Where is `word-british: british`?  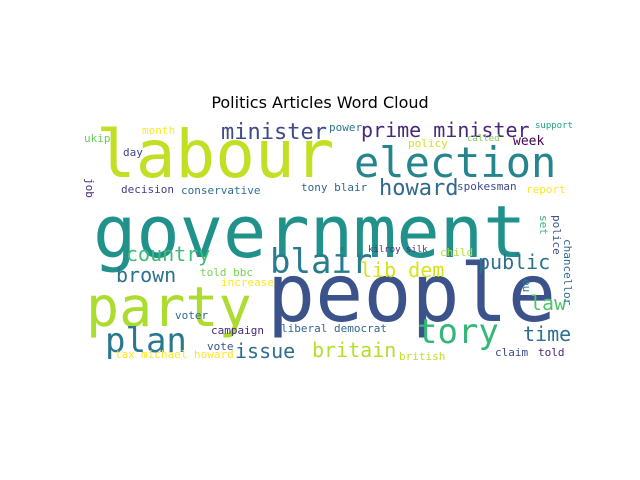
word-british: british is located at coordinates (422, 356).